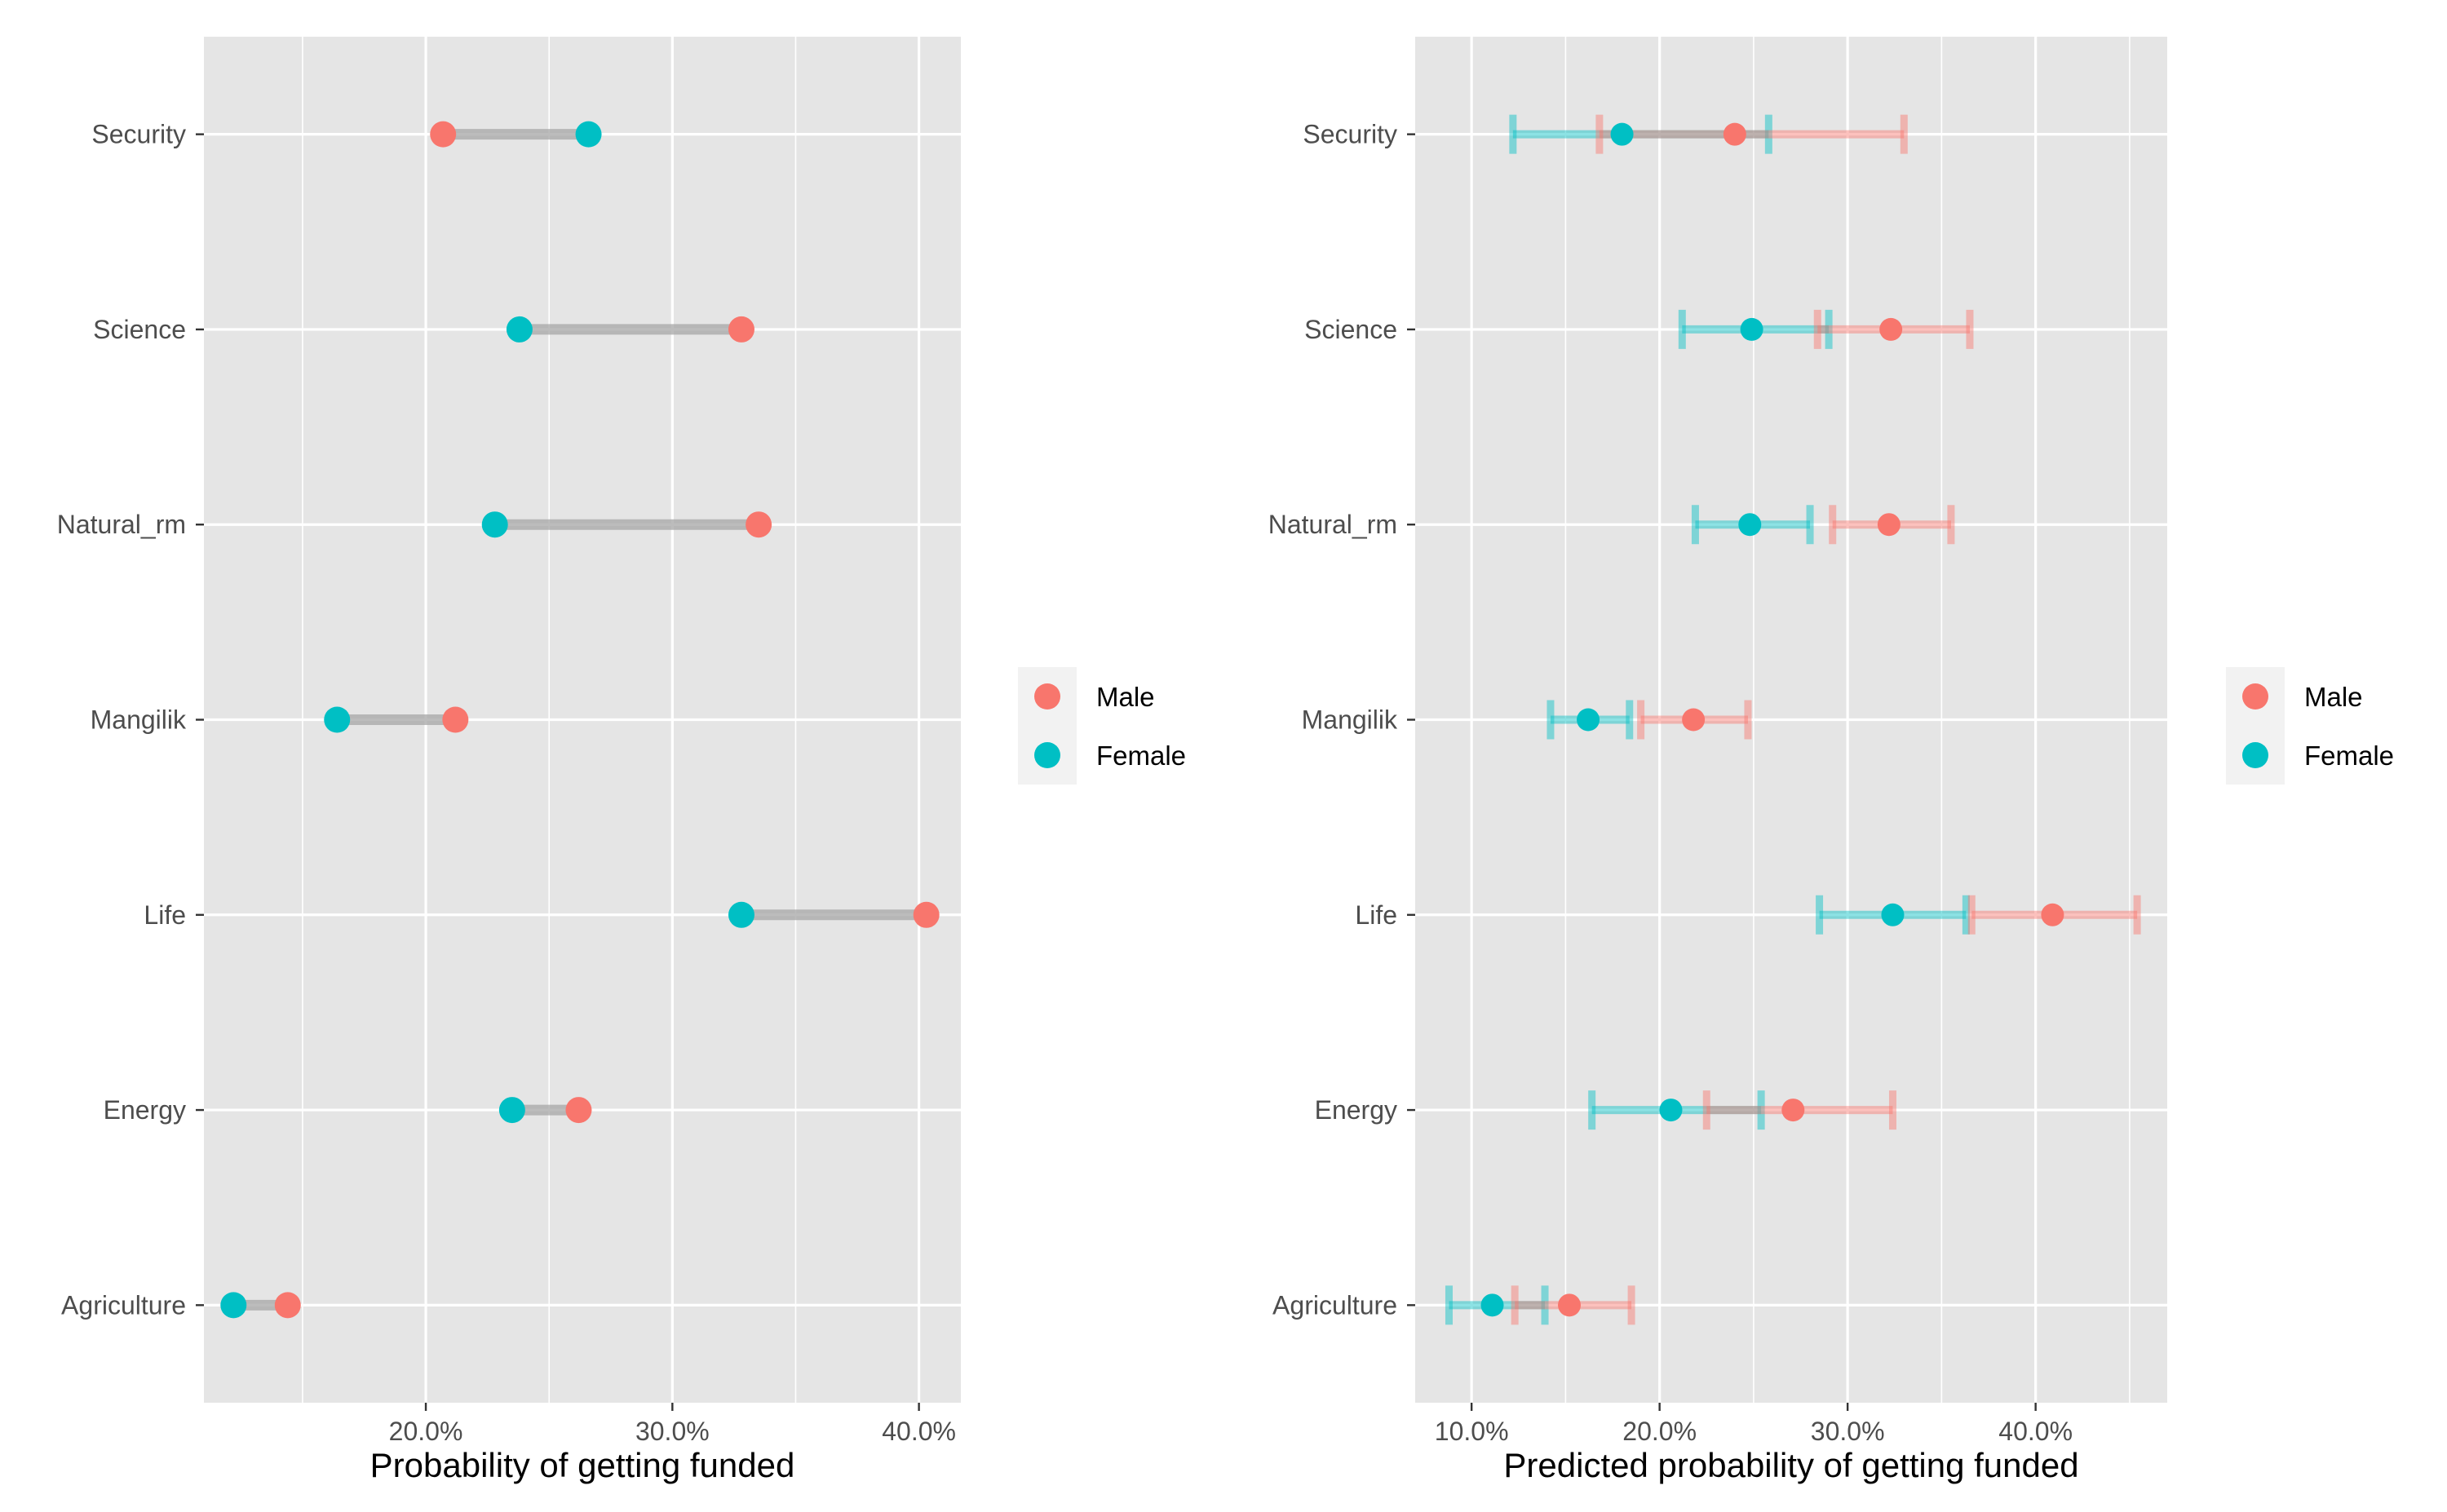  I want to click on x-tick-label: 10.0%, so click(1472, 1431).